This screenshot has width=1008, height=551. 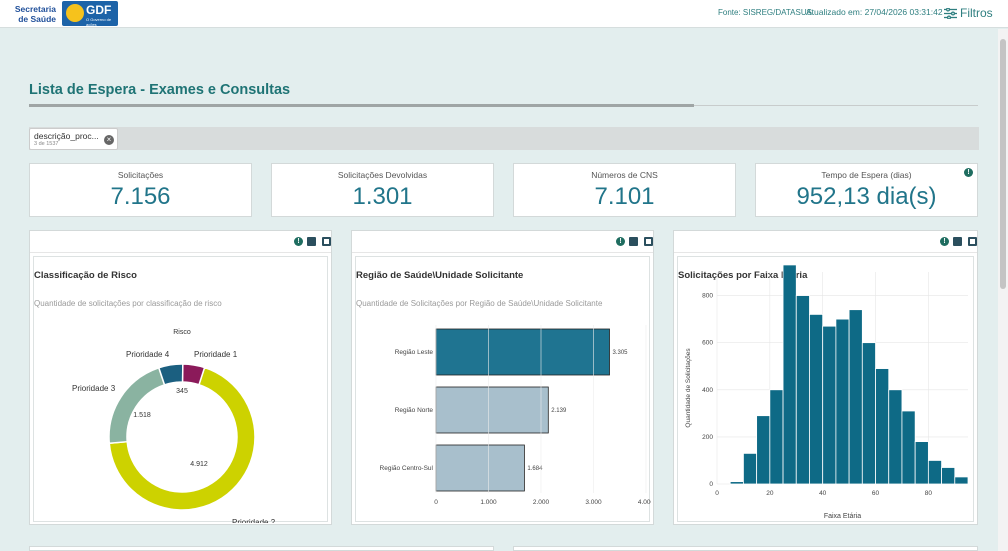 I want to click on x-tick-label: 80, so click(x=929, y=493).